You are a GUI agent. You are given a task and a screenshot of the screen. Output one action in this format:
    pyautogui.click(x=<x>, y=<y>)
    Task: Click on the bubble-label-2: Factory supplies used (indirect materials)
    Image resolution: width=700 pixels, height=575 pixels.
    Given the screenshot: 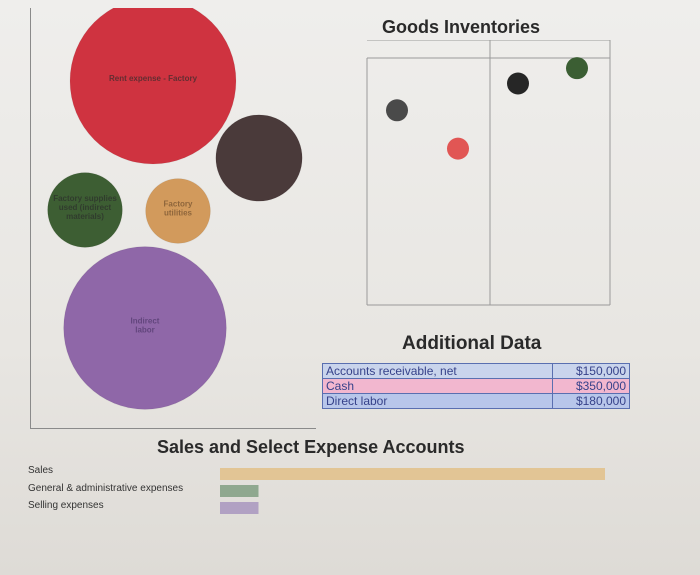 What is the action you would take?
    pyautogui.click(x=85, y=207)
    